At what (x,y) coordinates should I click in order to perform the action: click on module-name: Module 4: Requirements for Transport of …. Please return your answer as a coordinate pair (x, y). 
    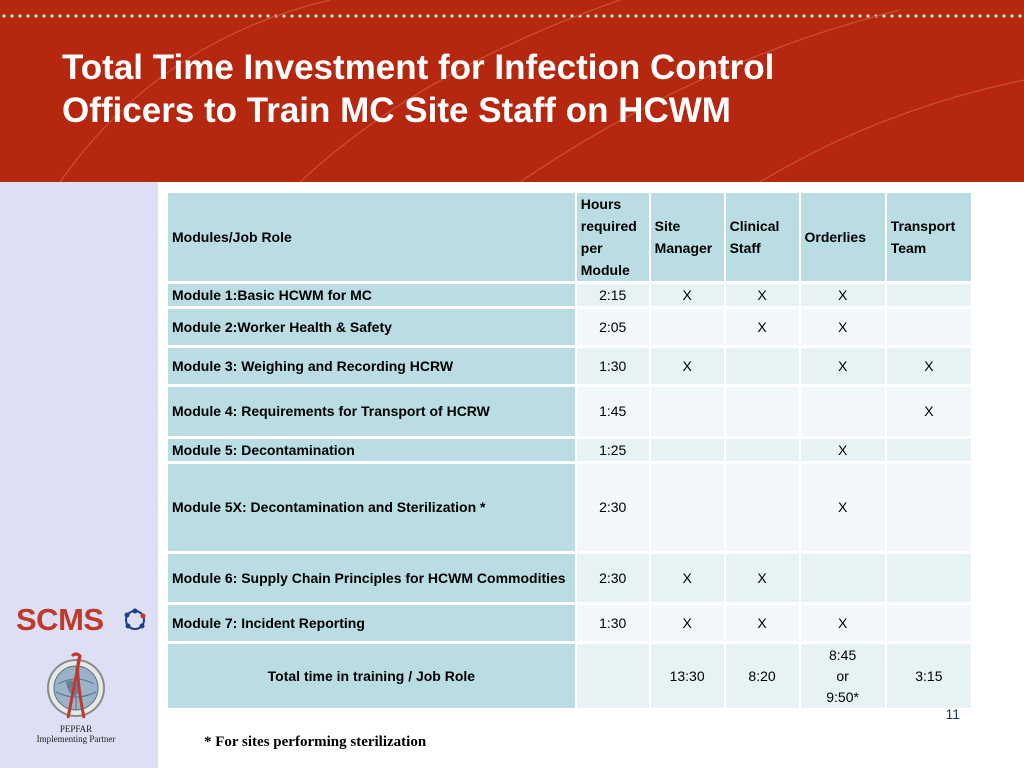
    Looking at the image, I should click on (371, 411).